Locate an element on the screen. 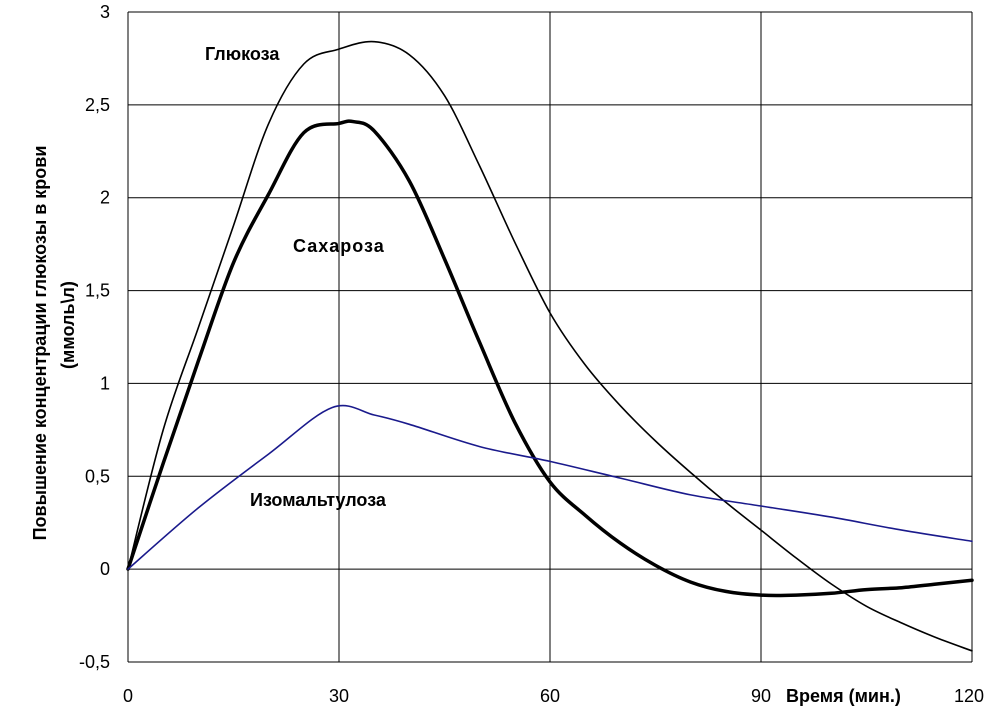 This screenshot has width=1000, height=724. x-axis-label: Время (мин.) is located at coordinates (843, 696).